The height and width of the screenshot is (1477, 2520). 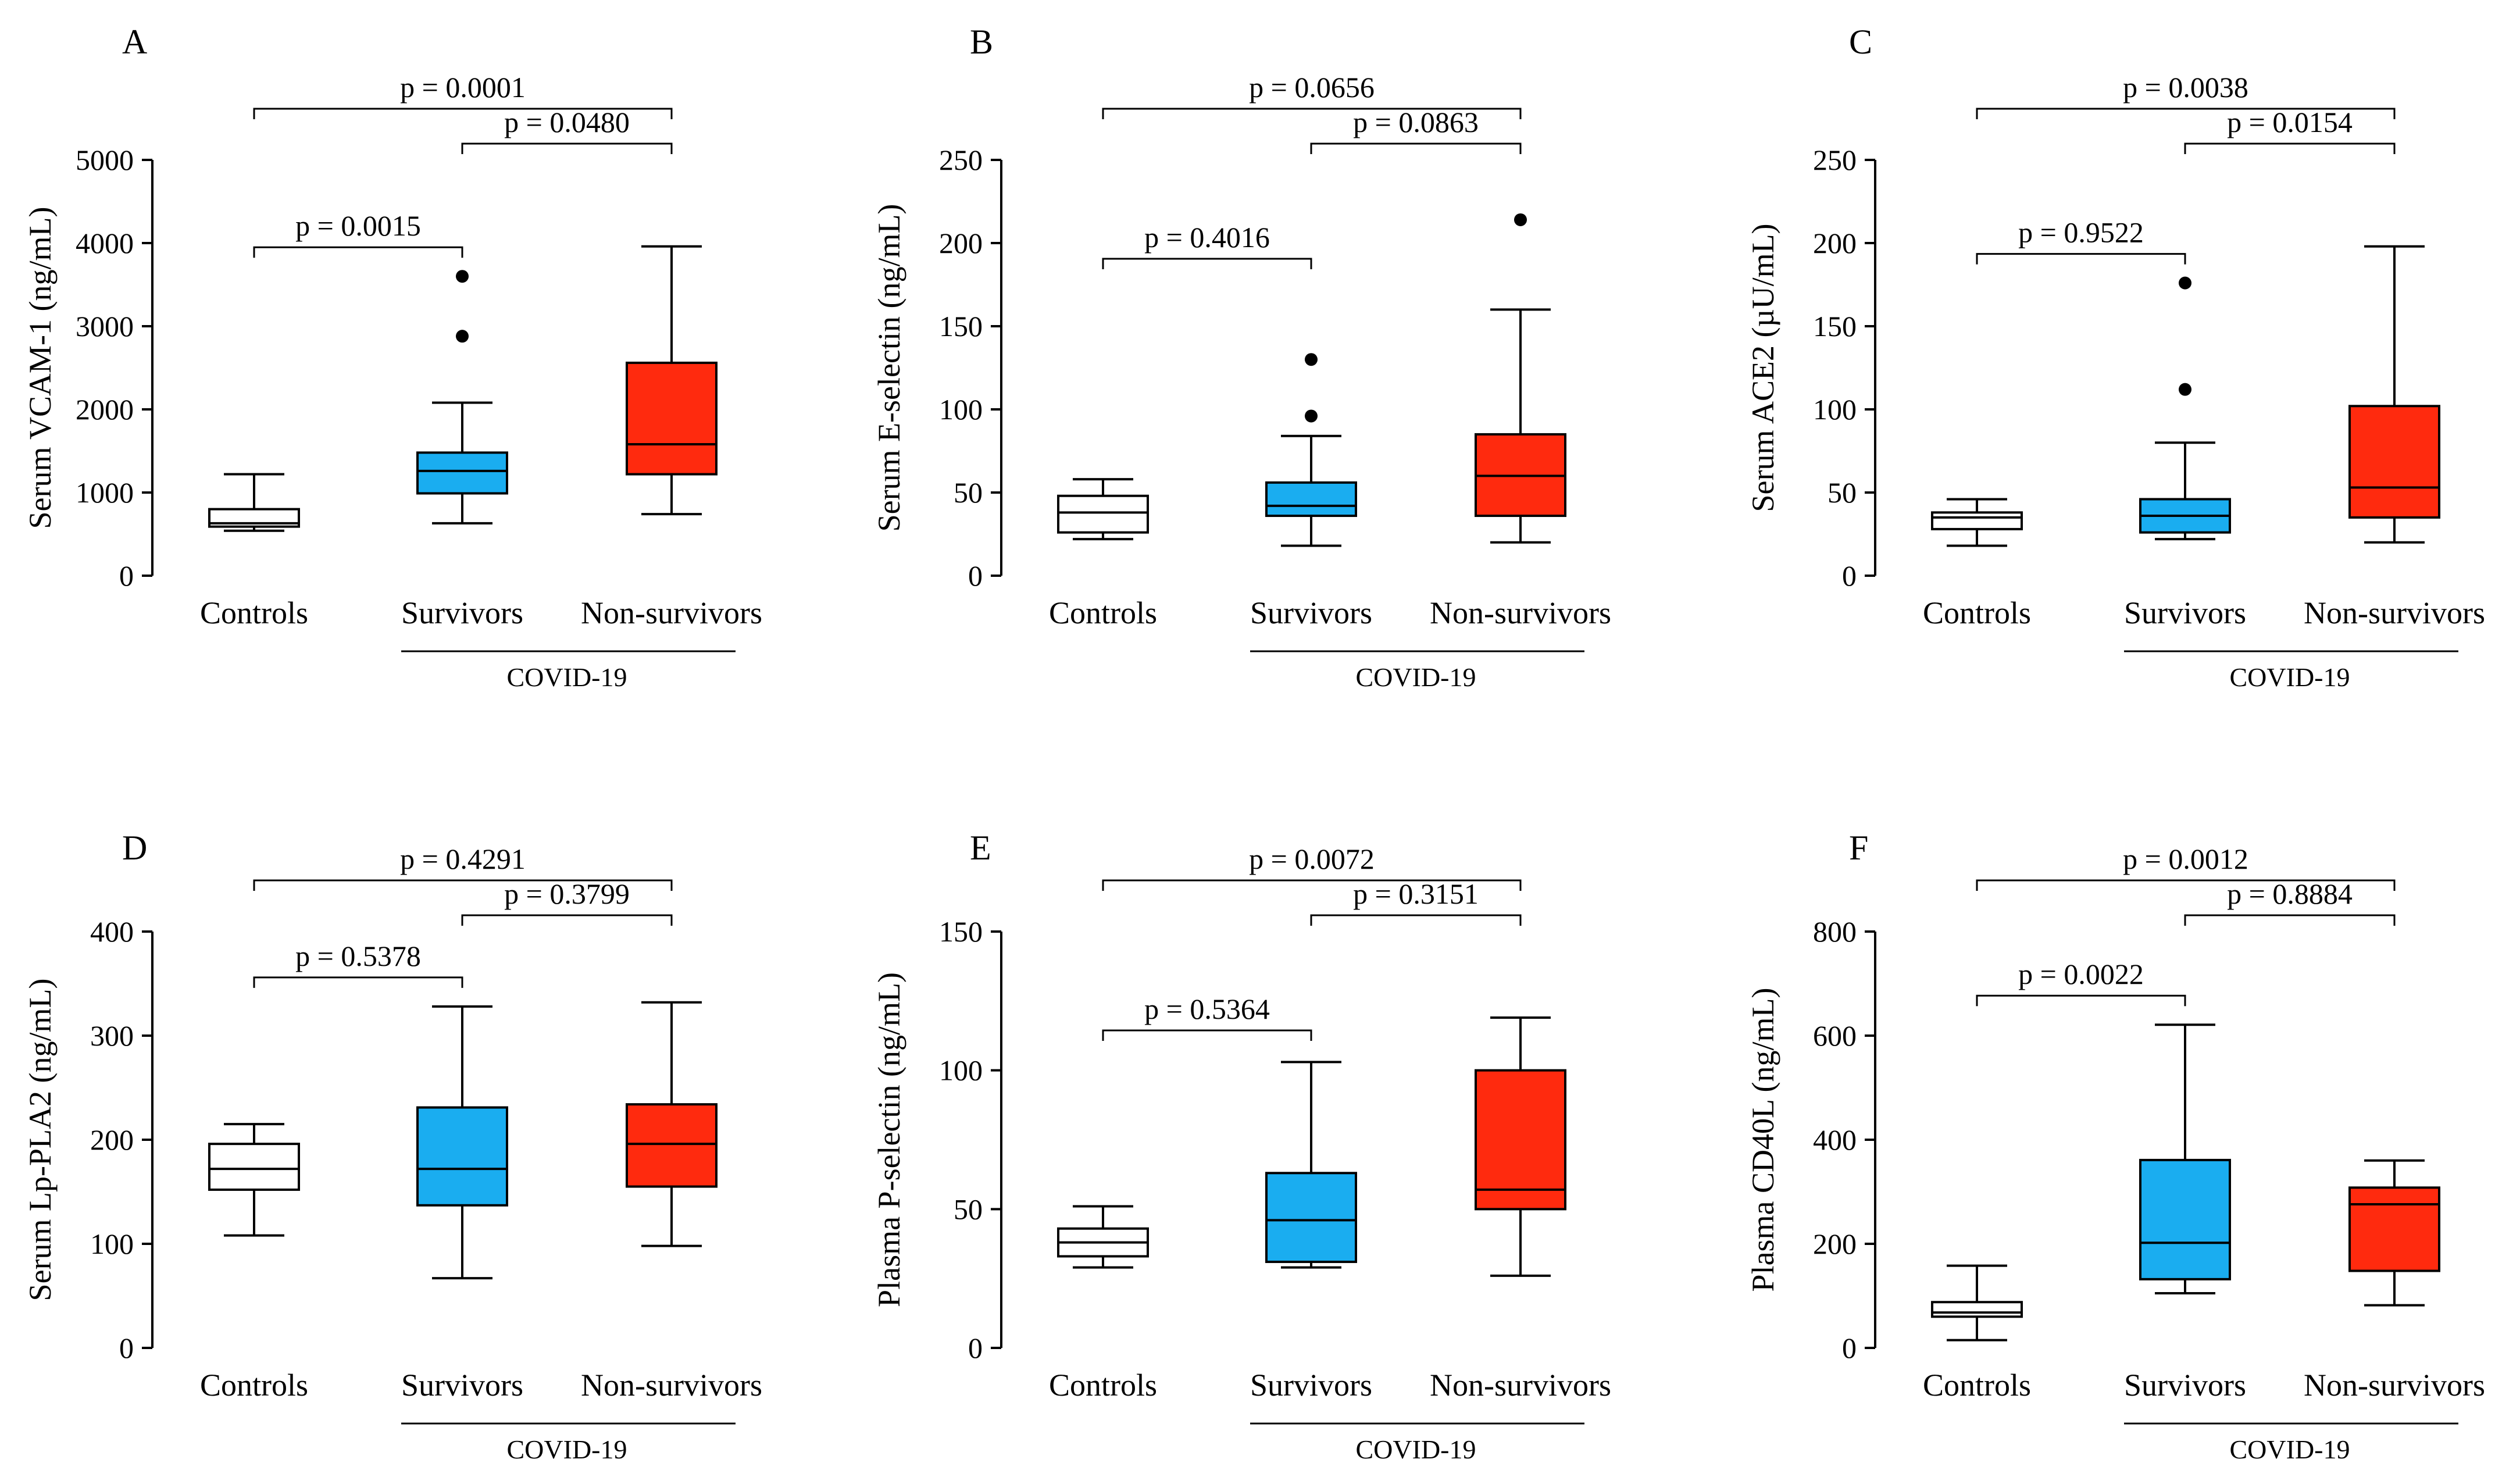 What do you see at coordinates (463, 87) in the screenshot?
I see `p-value-label: p = 0.0001` at bounding box center [463, 87].